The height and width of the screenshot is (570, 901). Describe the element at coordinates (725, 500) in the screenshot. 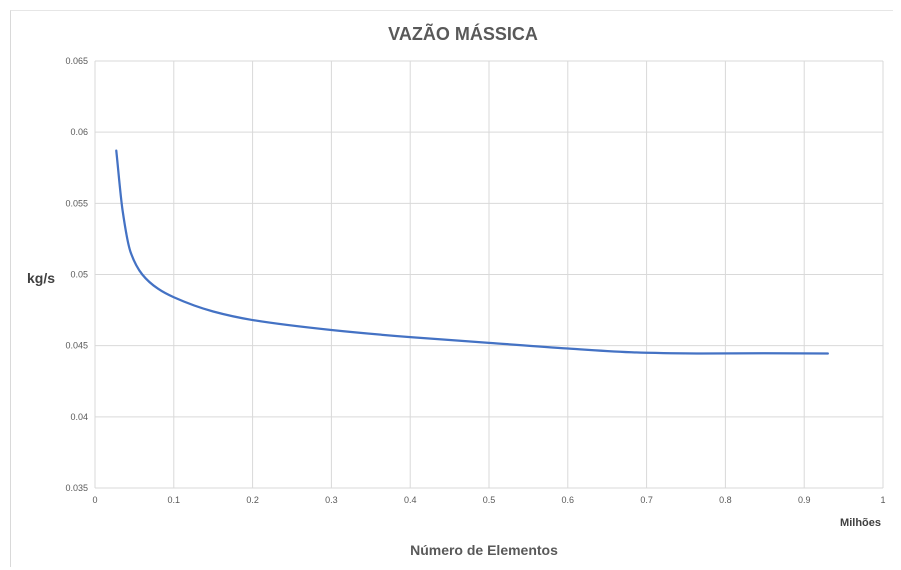

I see `x-tick-label: 0.8` at that location.